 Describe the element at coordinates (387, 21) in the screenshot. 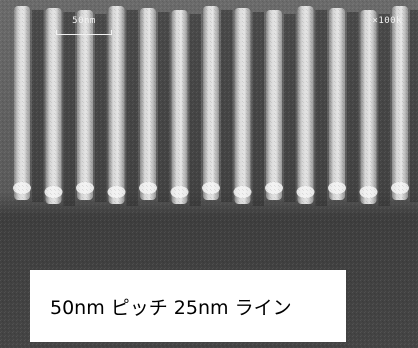

I see `magnification-label: ×100k` at that location.